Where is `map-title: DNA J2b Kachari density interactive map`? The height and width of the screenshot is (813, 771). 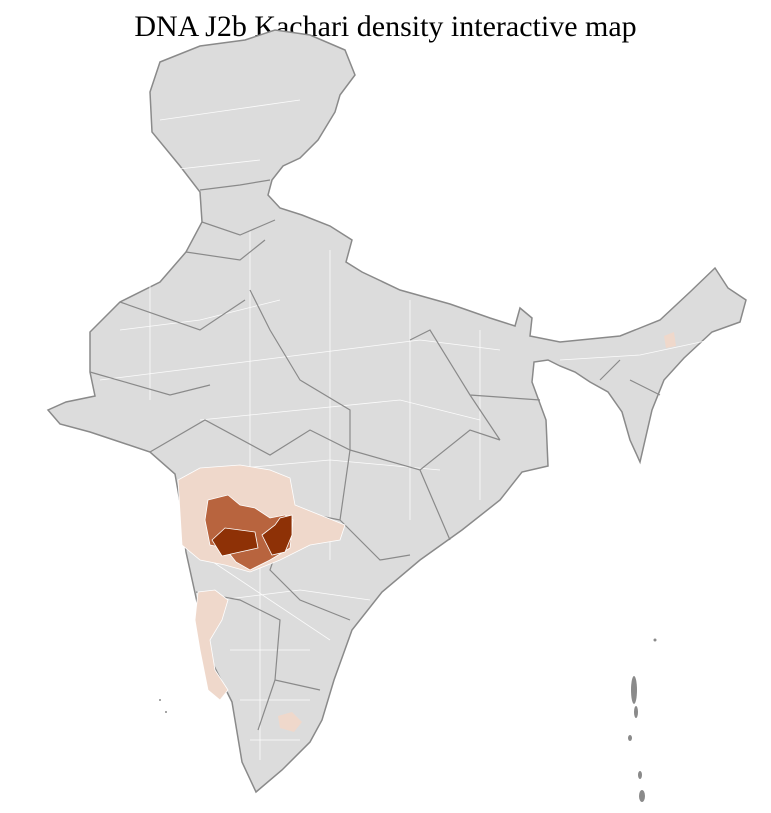
map-title: DNA J2b Kachari density interactive map is located at coordinates (385, 26).